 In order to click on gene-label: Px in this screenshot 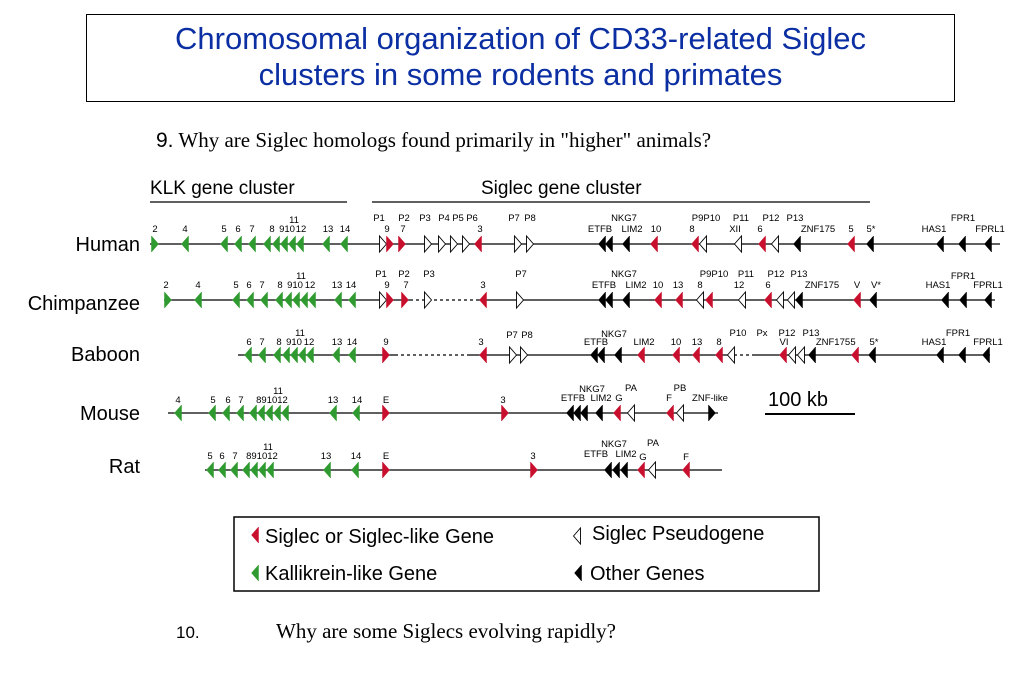, I will do `click(761, 333)`.